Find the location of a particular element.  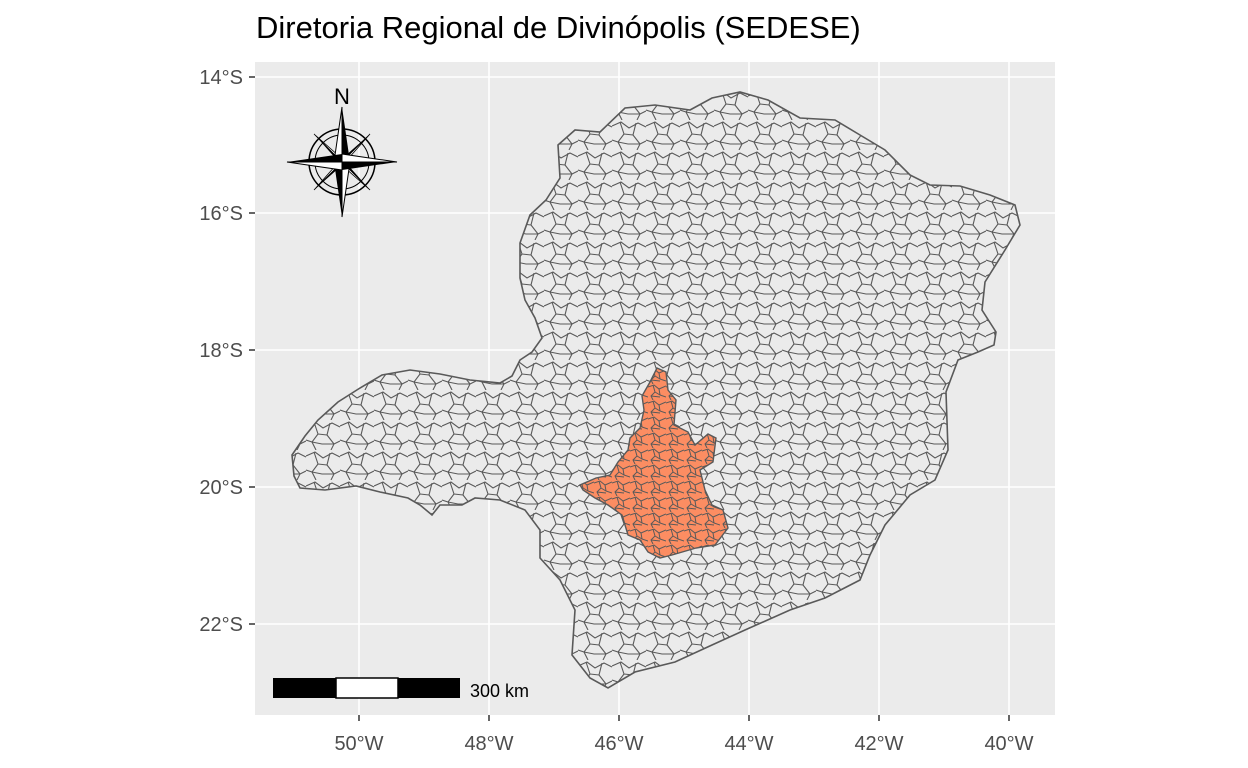

x-axis-labels: 50°W 48°W 46°W 44°W 42°W 40°W is located at coordinates (683, 744).